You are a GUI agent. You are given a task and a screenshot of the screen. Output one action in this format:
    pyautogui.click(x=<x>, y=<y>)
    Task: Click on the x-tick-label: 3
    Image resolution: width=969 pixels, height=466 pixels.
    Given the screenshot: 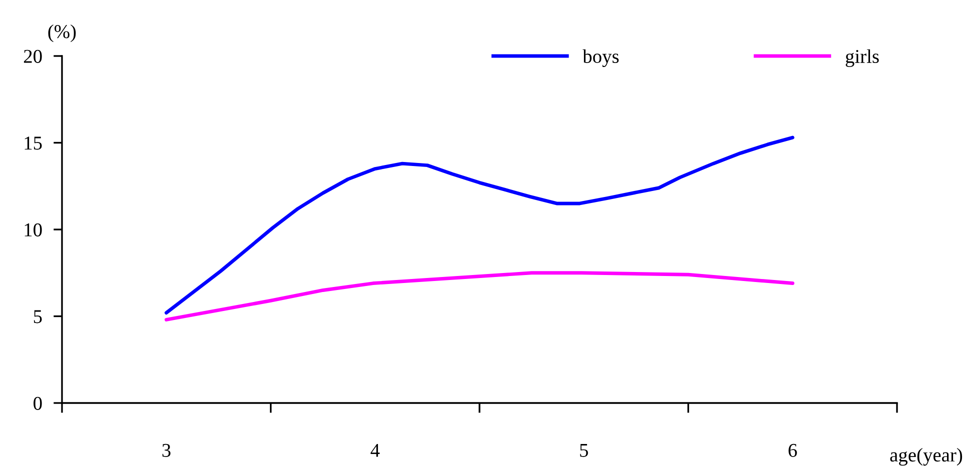 What is the action you would take?
    pyautogui.click(x=166, y=450)
    